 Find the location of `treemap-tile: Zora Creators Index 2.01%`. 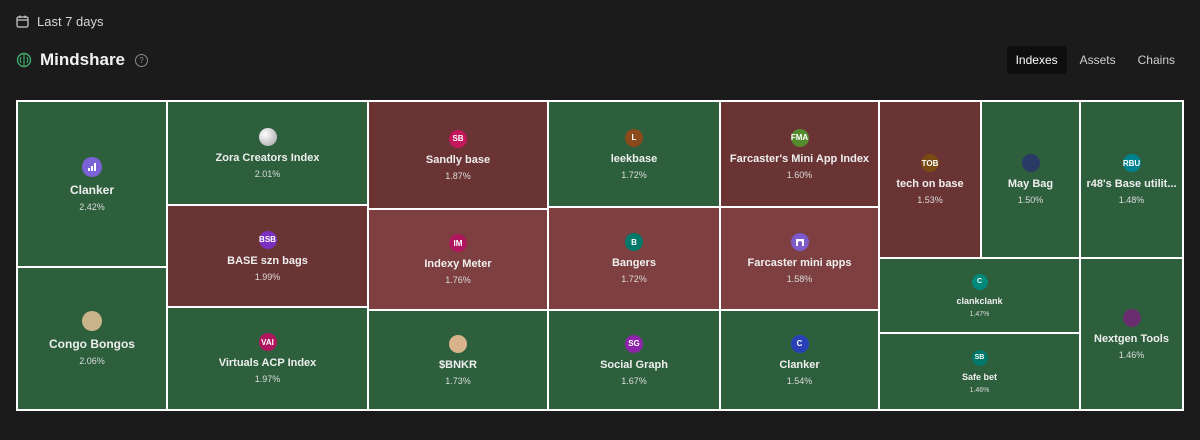

treemap-tile: Zora Creators Index 2.01% is located at coordinates (267, 153).